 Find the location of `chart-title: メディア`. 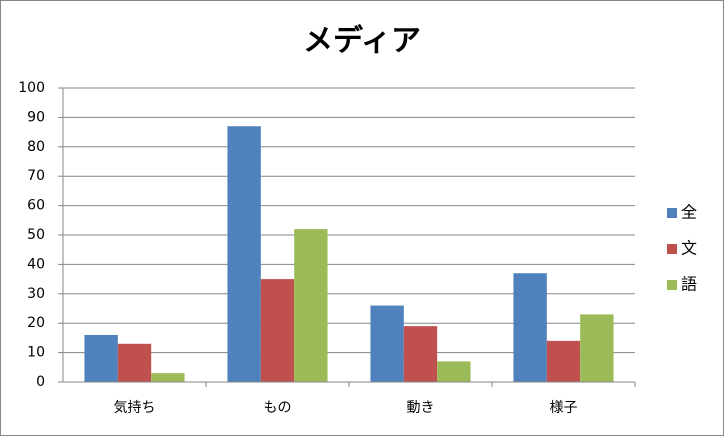

chart-title: メディア is located at coordinates (362, 41).